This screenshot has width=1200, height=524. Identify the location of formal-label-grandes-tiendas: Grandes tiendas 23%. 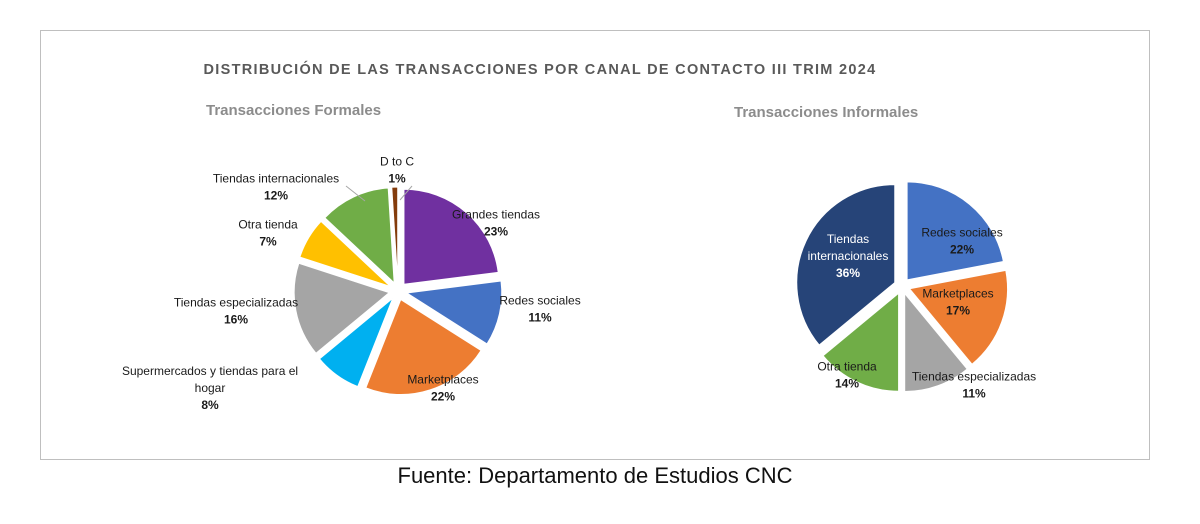
(496, 223).